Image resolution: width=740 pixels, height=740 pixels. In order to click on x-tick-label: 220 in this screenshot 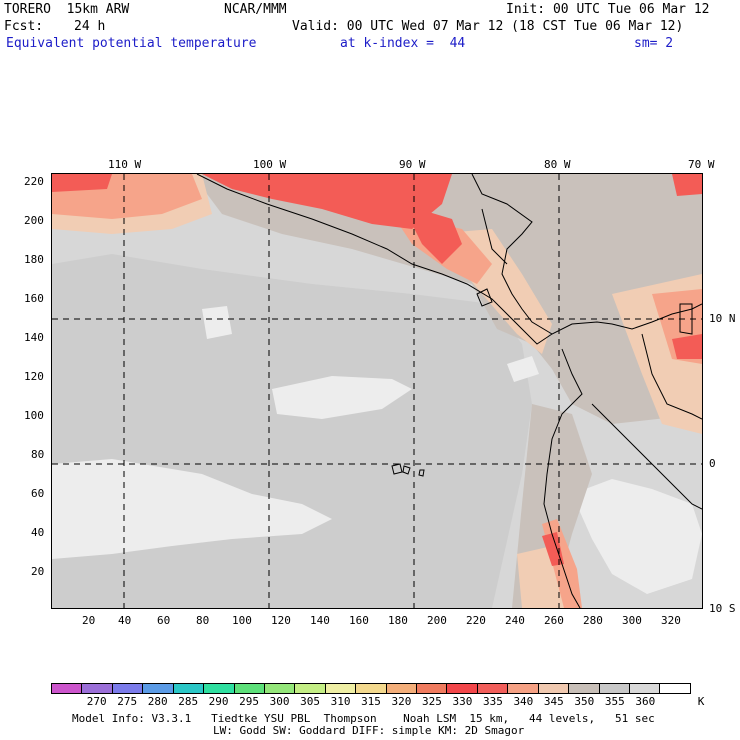, I will do `click(476, 620)`.